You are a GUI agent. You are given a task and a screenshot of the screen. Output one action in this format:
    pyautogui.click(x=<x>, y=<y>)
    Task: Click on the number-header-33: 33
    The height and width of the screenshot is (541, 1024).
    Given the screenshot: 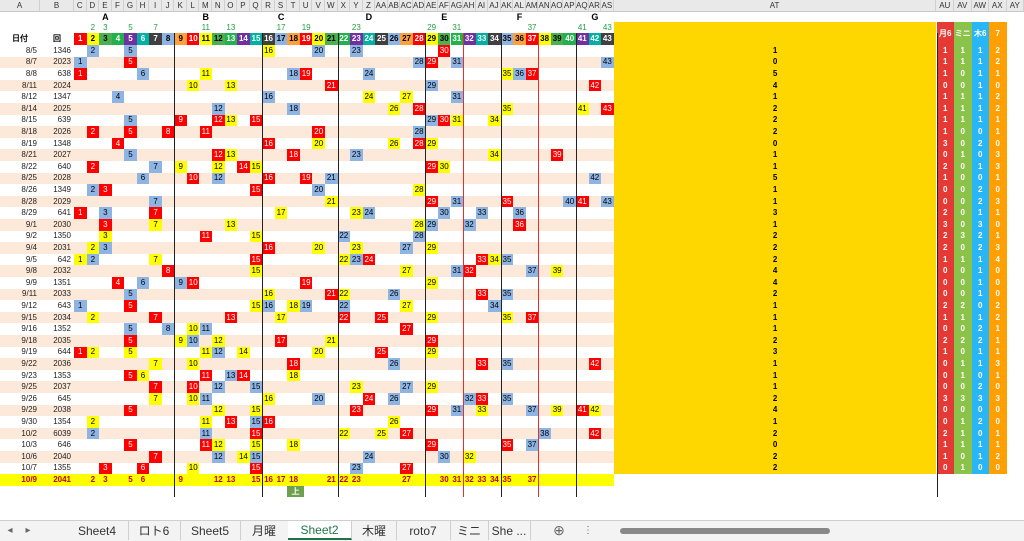 What is the action you would take?
    pyautogui.click(x=482, y=39)
    